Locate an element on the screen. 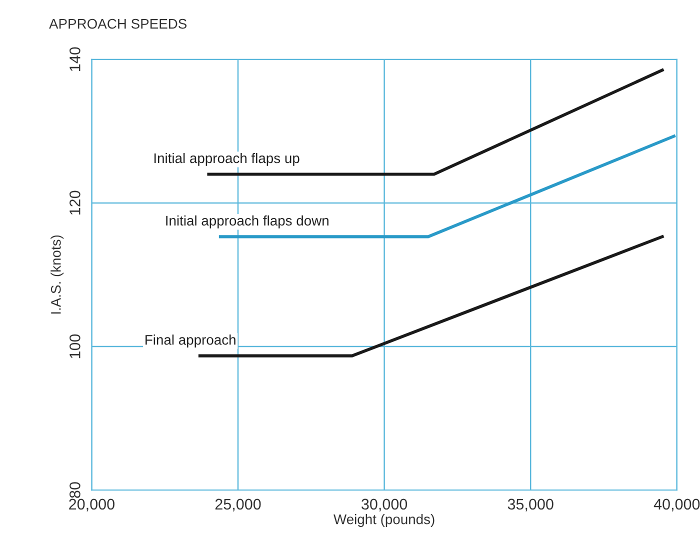 The image size is (700, 555). y-tick-label: 80 is located at coordinates (75, 490).